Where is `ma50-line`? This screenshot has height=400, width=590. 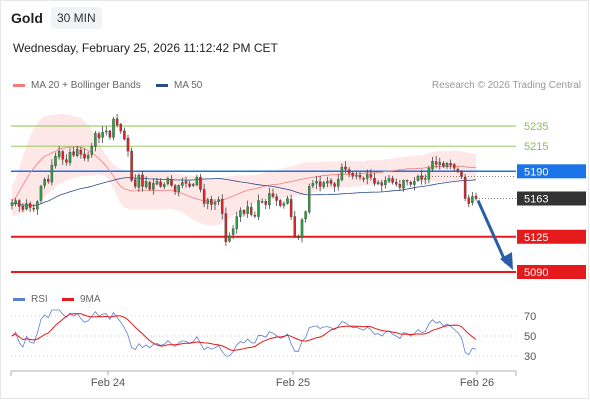
ma50-line is located at coordinates (244, 191).